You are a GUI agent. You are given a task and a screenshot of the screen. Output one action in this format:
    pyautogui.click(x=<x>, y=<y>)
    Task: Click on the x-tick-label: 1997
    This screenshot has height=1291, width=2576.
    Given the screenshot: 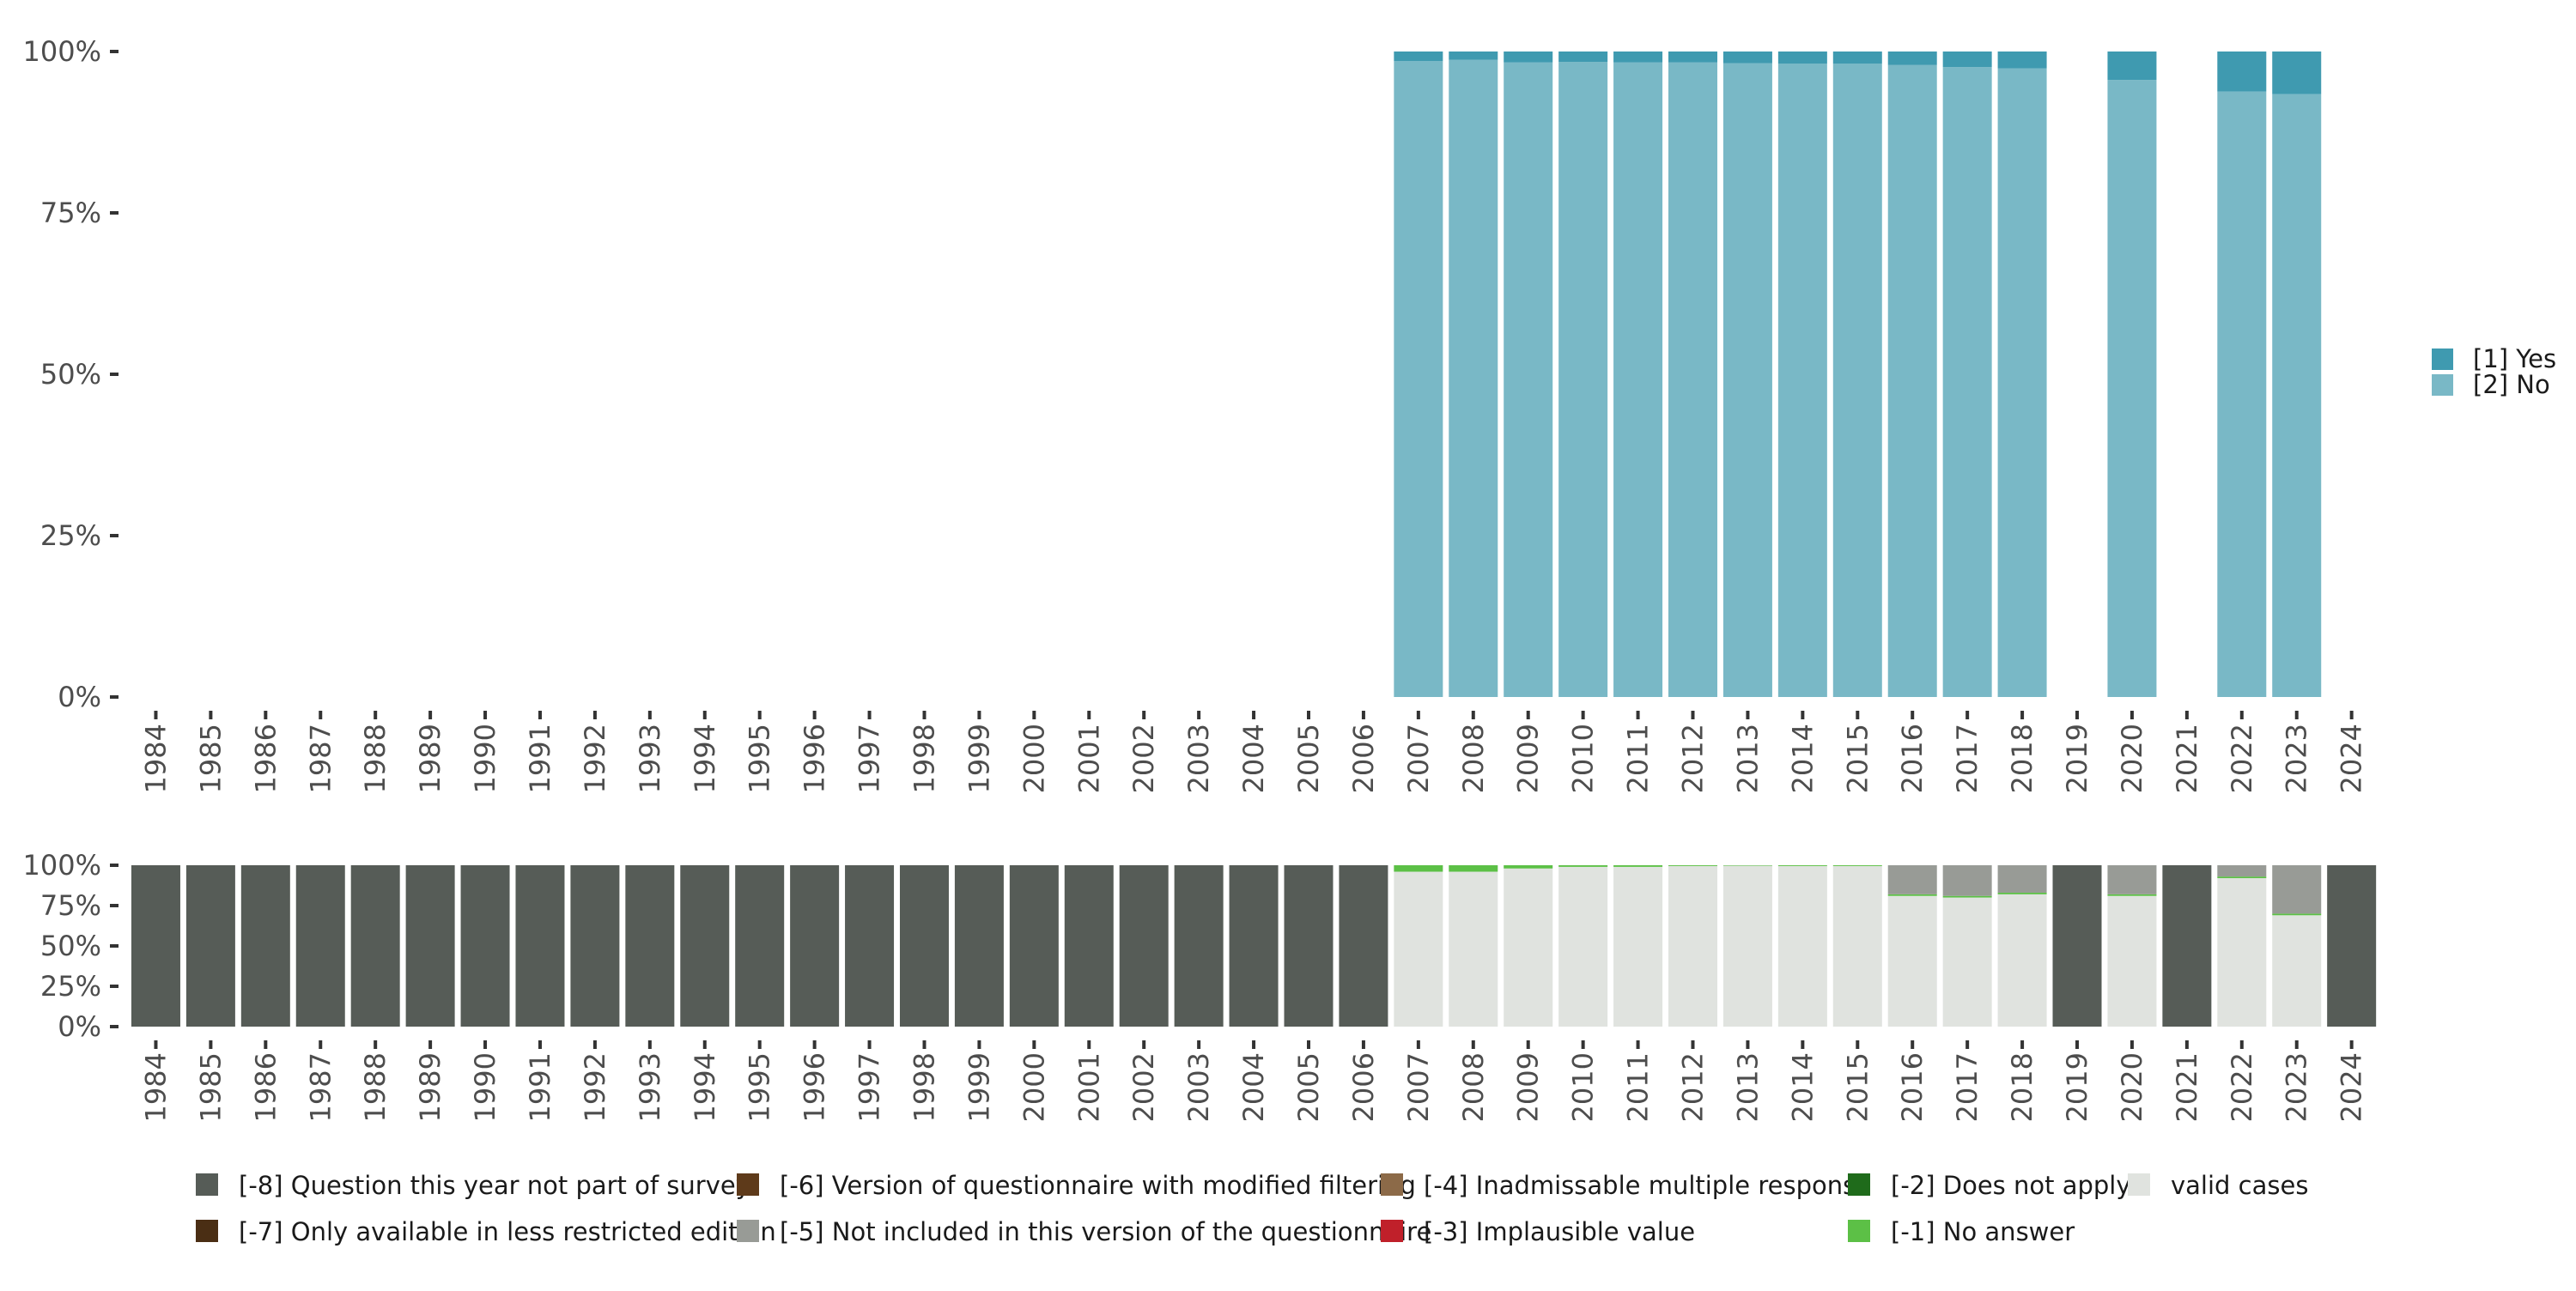 What is the action you would take?
    pyautogui.click(x=870, y=758)
    